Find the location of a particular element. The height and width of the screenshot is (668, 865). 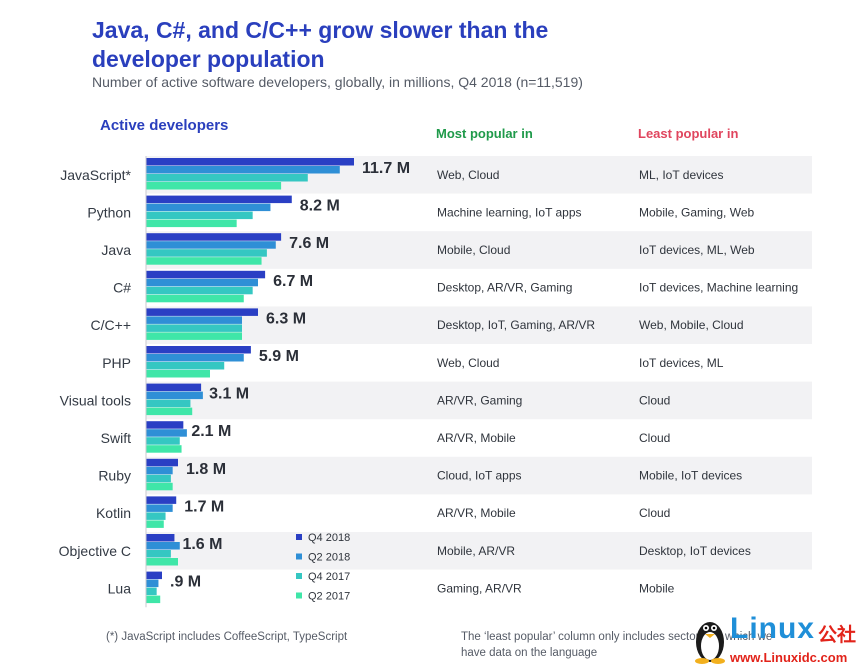

most-popular-cell: Mobile, AR/VR is located at coordinates (476, 551).